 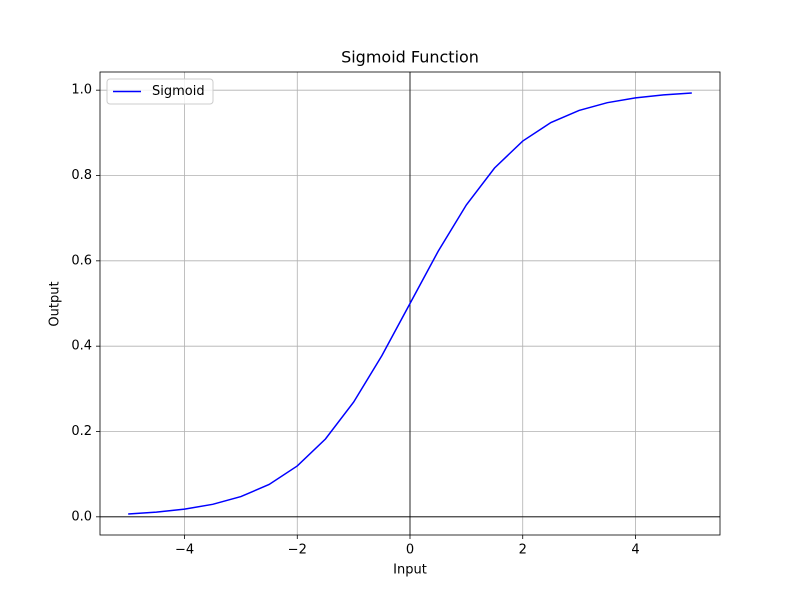 What do you see at coordinates (81, 260) in the screenshot?
I see `y-tick-label: 0.6` at bounding box center [81, 260].